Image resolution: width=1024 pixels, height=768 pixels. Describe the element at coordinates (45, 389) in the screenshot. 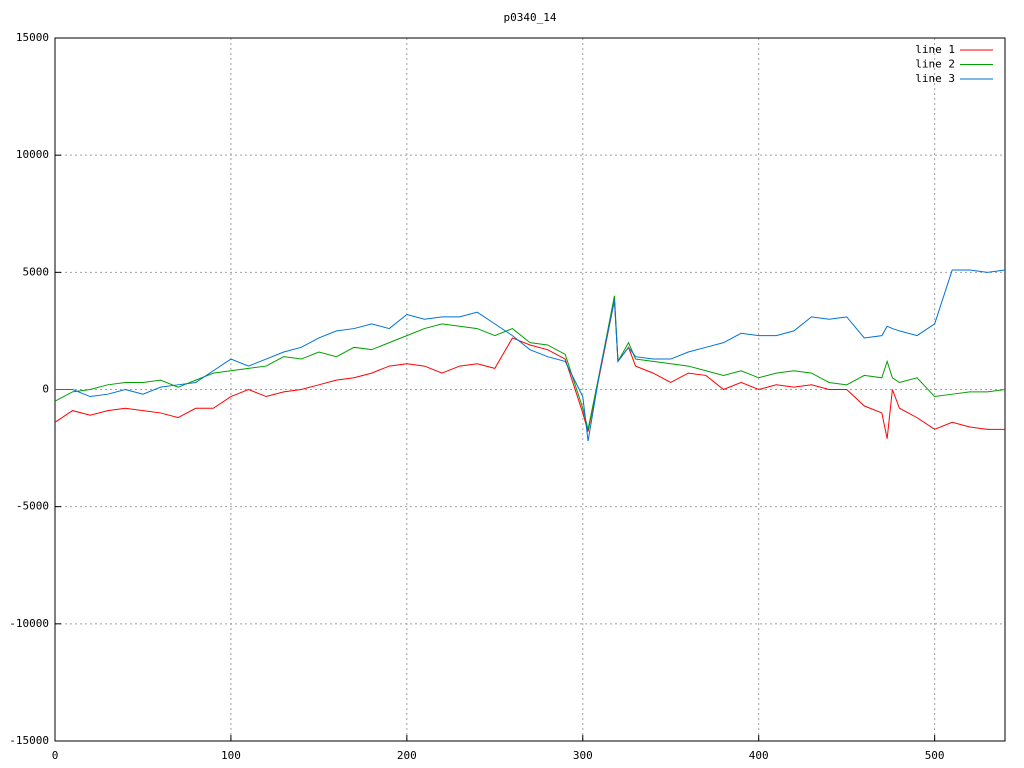

I see `y-tick-label: 0` at that location.